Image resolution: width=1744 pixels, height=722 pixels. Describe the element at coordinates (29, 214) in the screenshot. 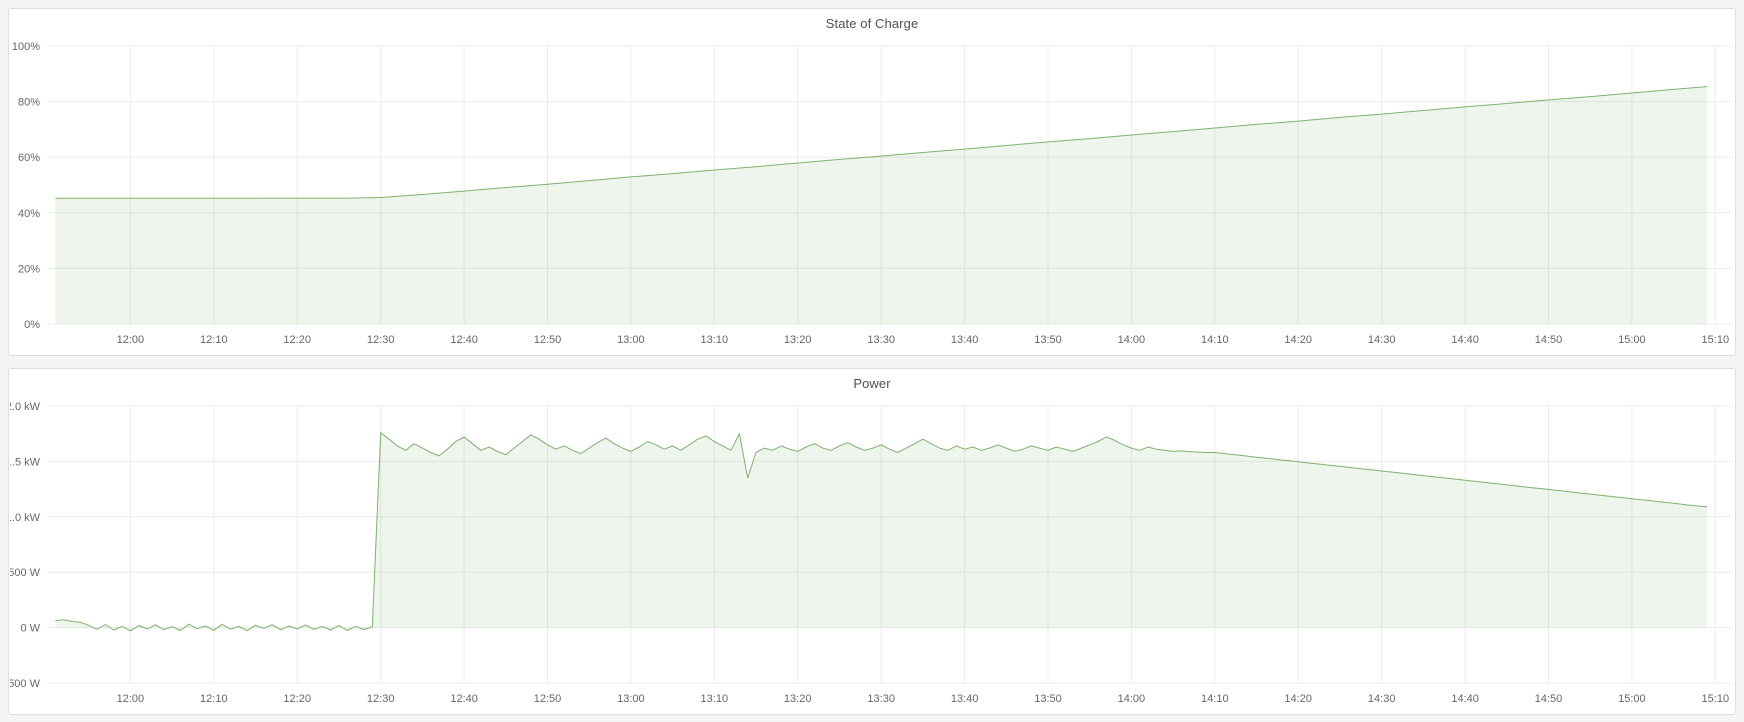

I see `y-axis-tick-label: 40%` at that location.